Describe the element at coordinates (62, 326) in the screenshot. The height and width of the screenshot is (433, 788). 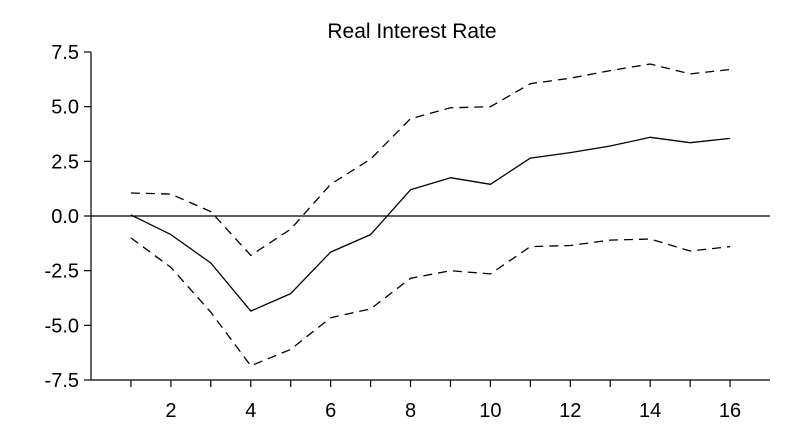
I see `y-tick-label: -5.0` at that location.